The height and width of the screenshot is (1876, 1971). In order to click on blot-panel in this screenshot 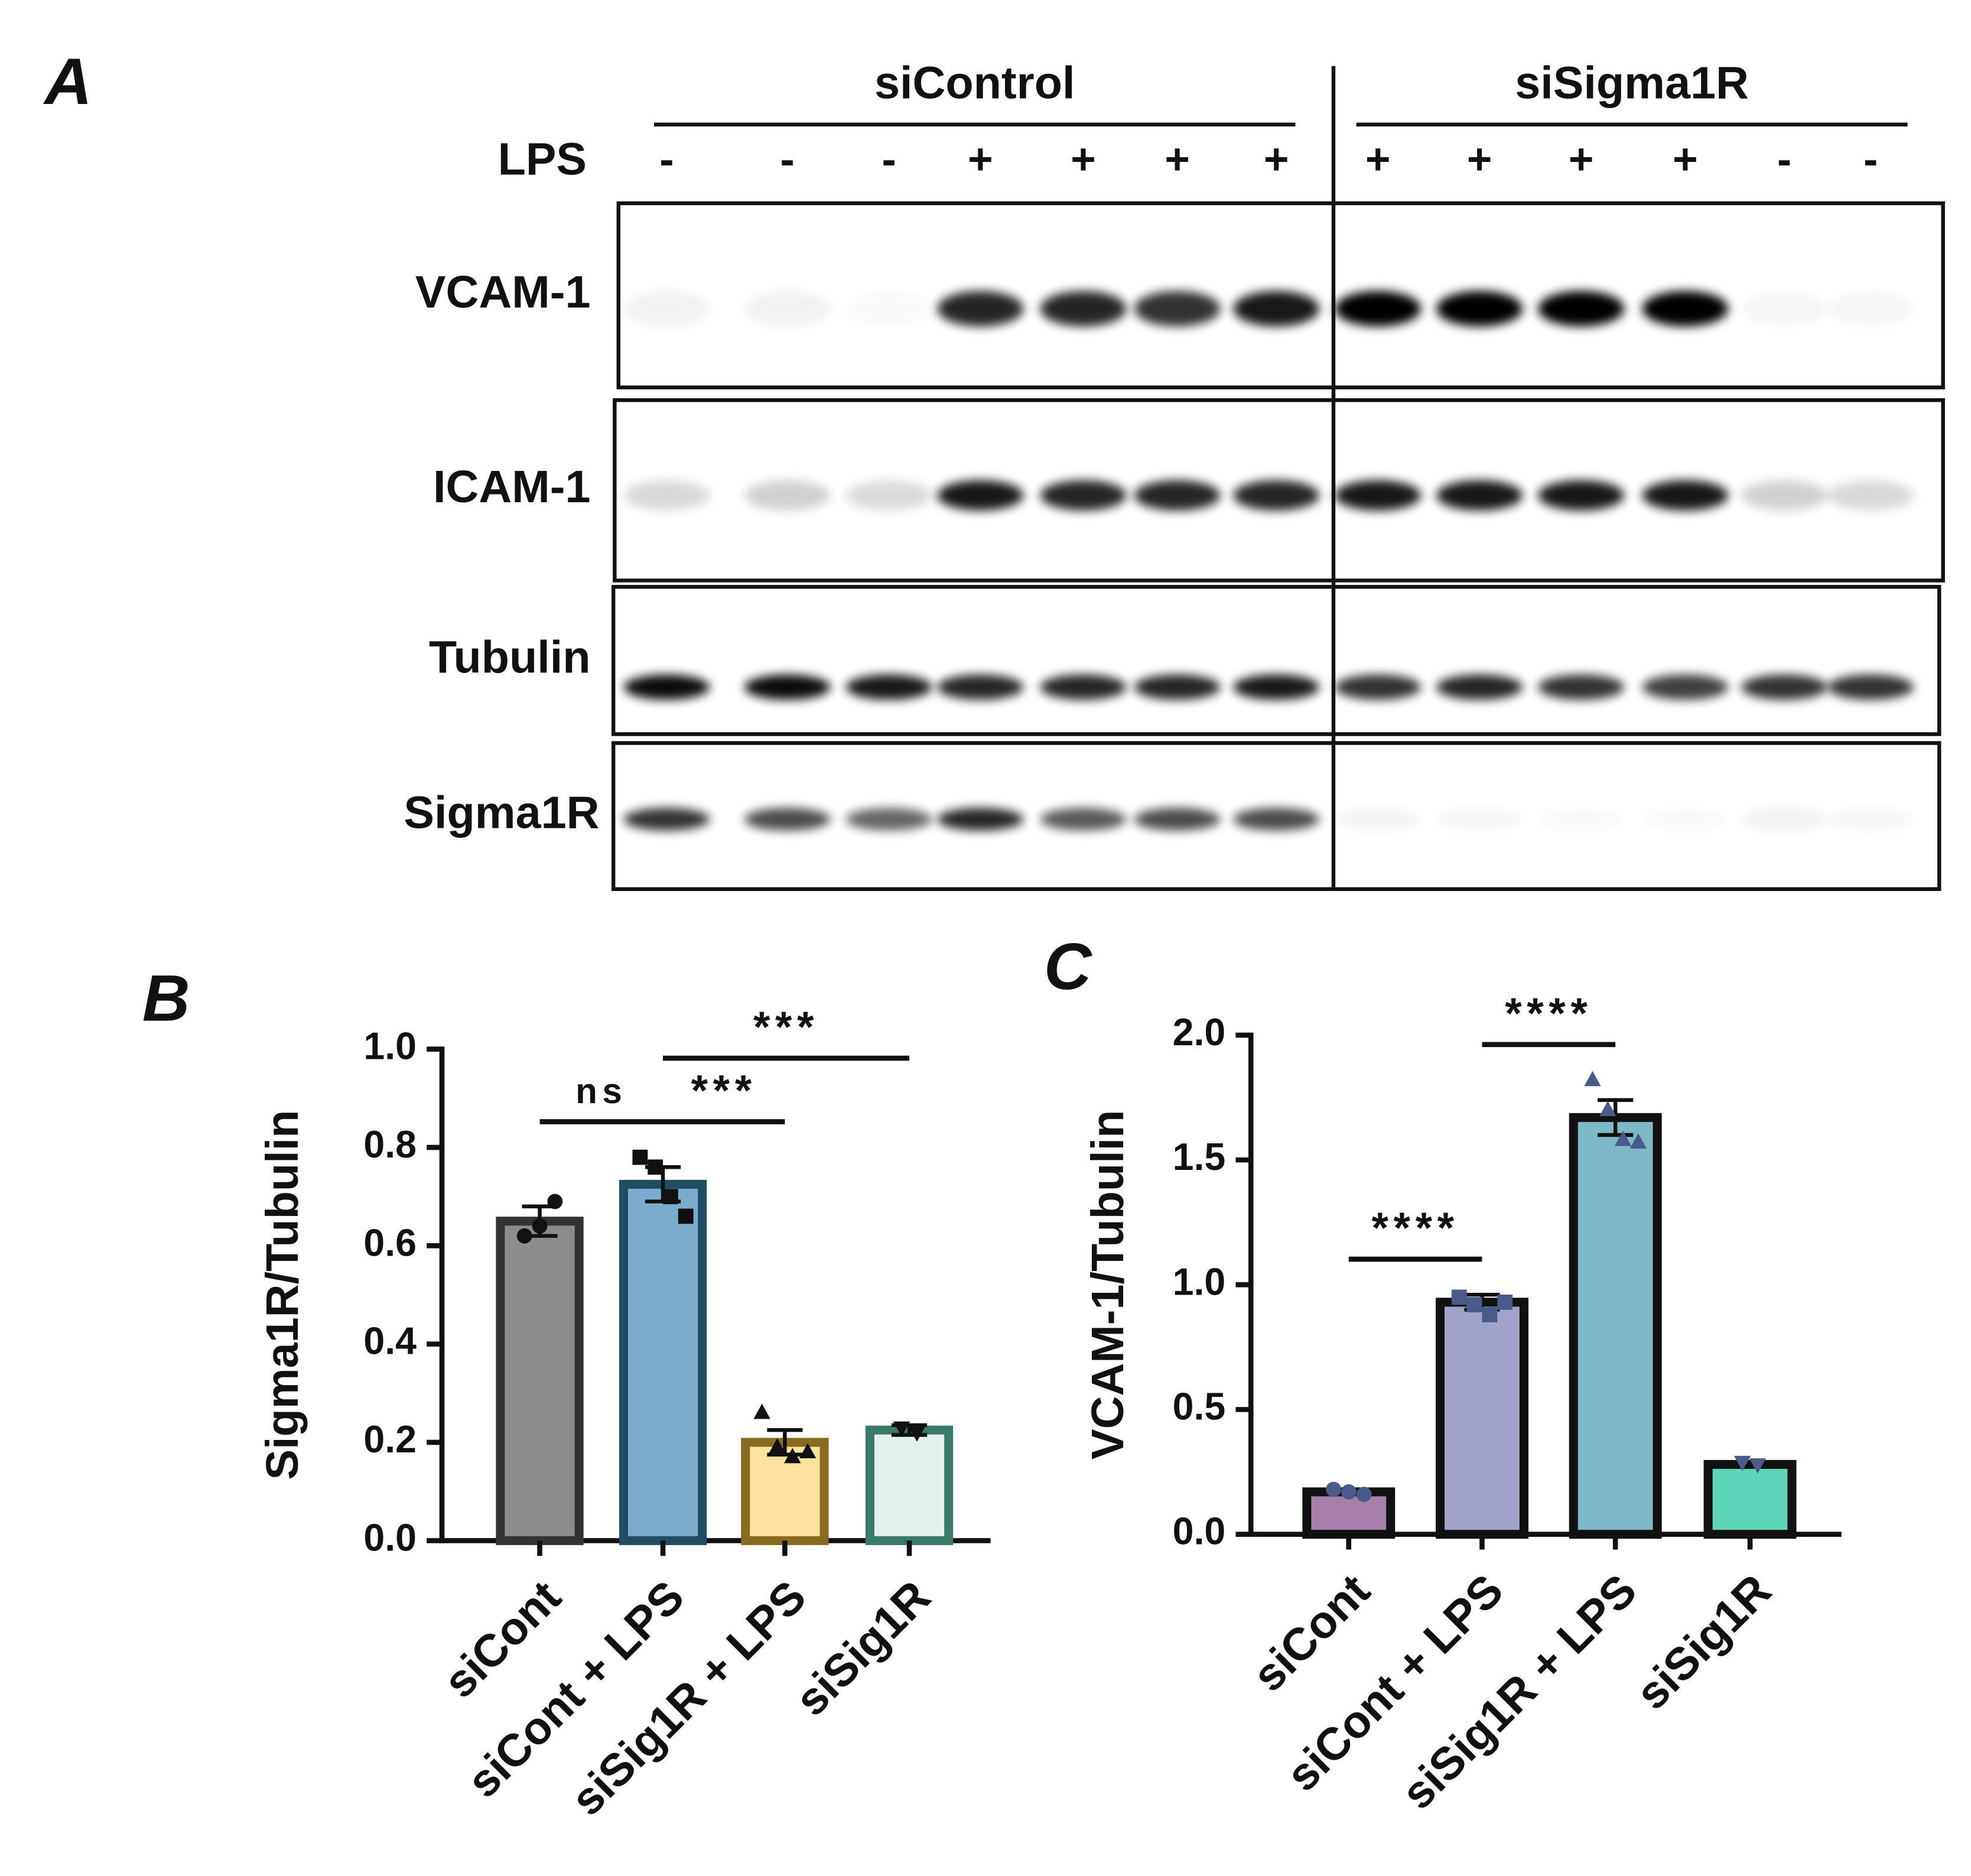, I will do `click(1276, 660)`.